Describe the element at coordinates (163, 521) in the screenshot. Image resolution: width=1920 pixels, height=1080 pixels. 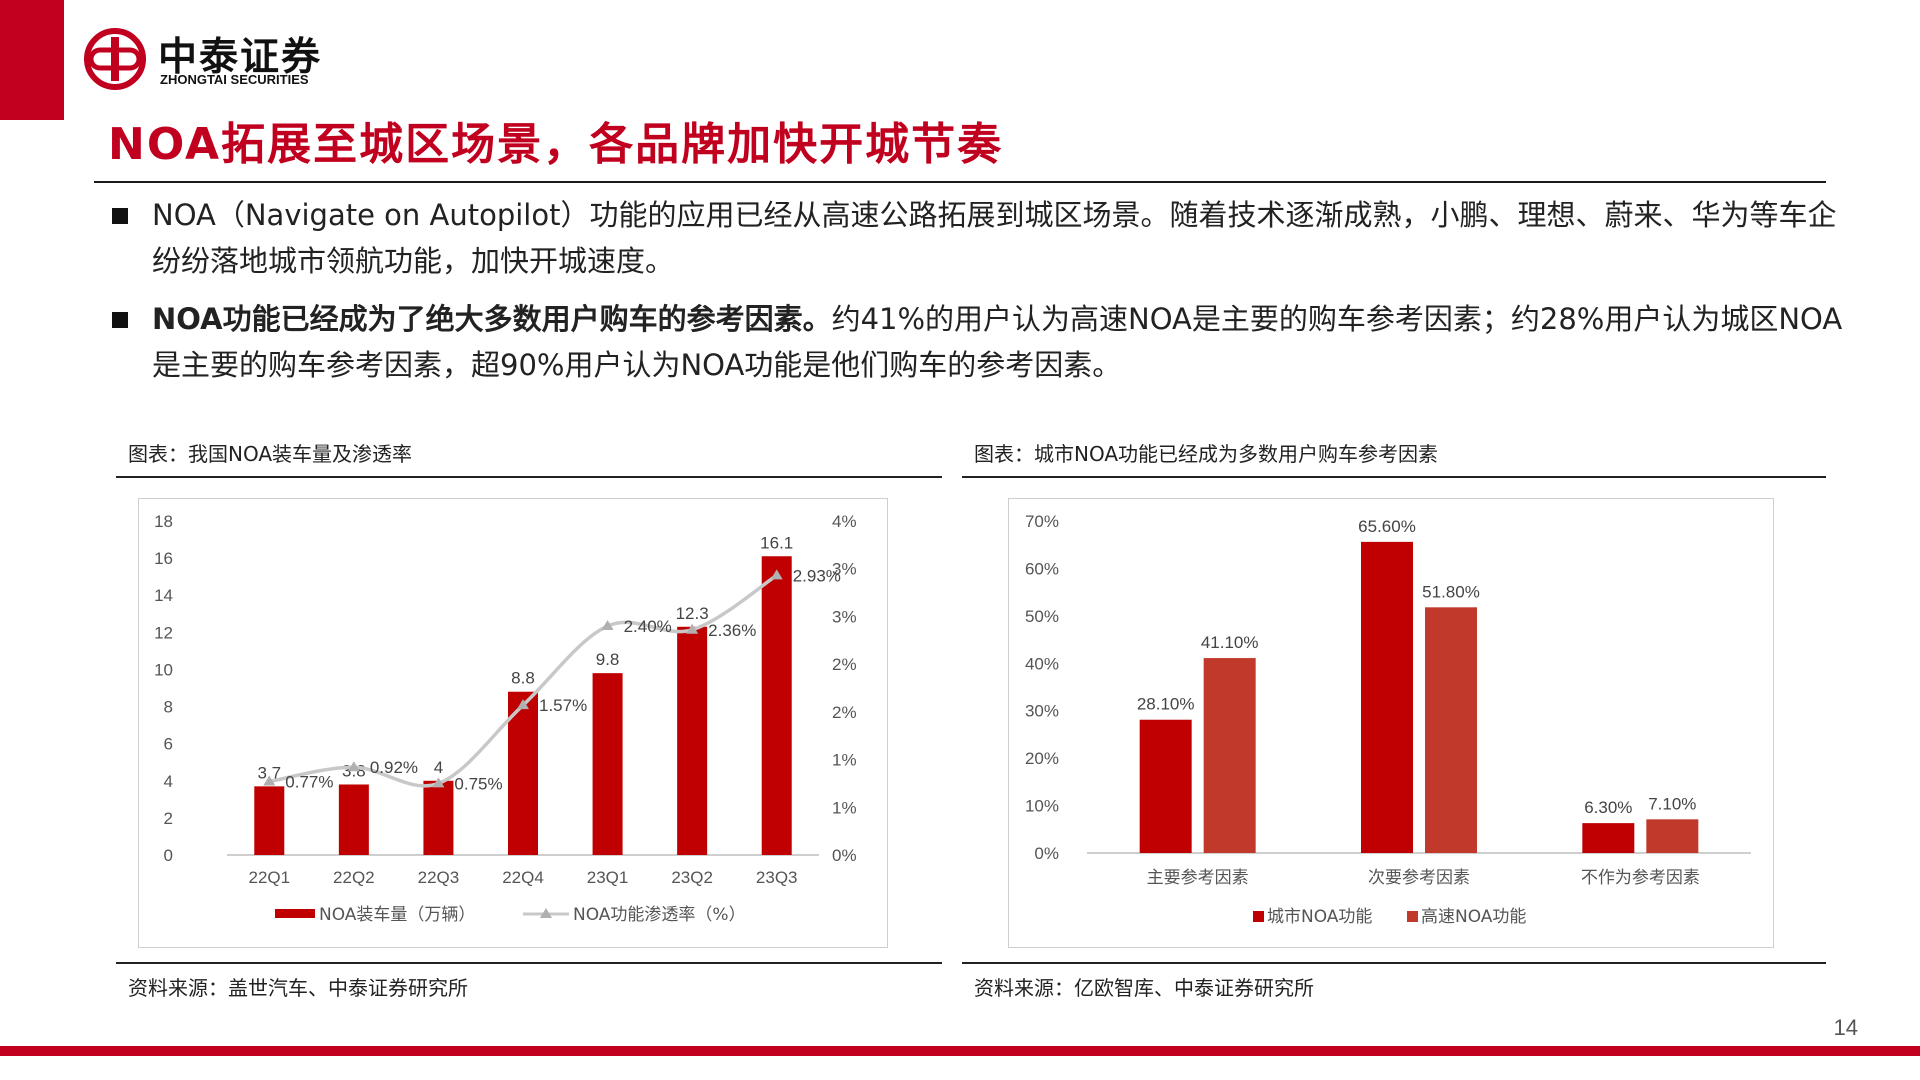
I see `y-axis-tick-label: 18` at that location.